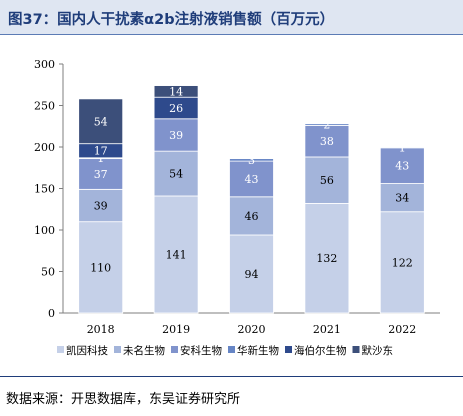 This screenshot has width=463, height=416. I want to click on data-label: 110, so click(100, 267).